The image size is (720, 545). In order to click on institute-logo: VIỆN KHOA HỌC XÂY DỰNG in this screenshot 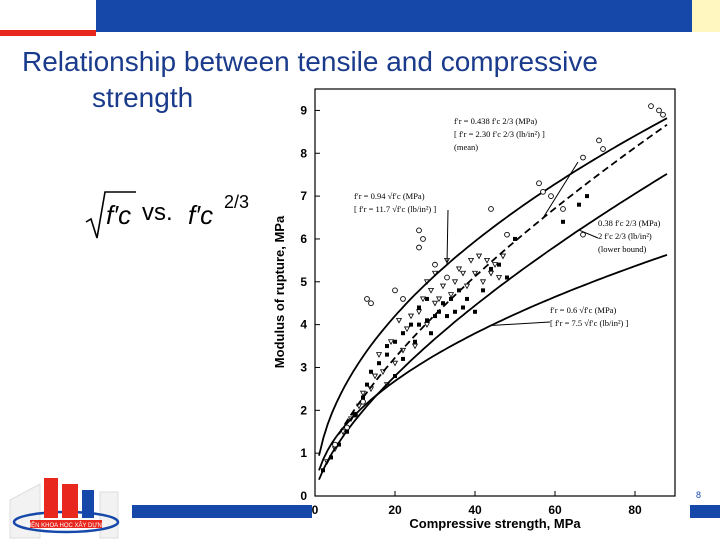, I will do `click(66, 505)`.